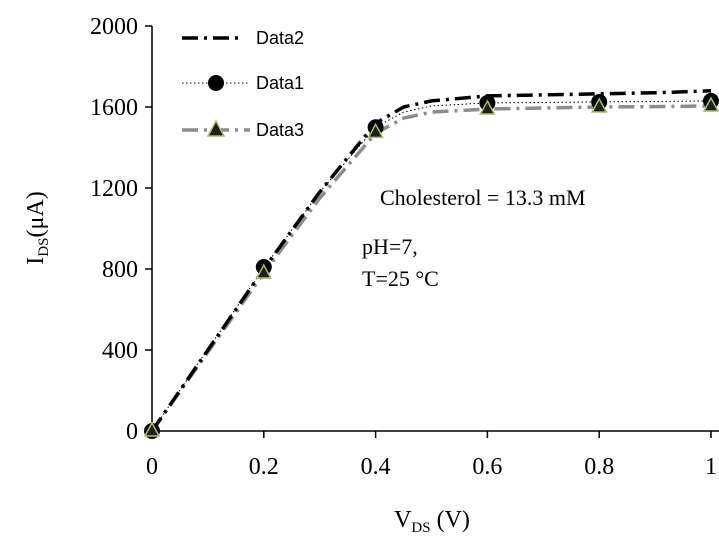 The width and height of the screenshot is (719, 548). What do you see at coordinates (44, 247) in the screenshot?
I see `y-axis-title-sub: DS` at bounding box center [44, 247].